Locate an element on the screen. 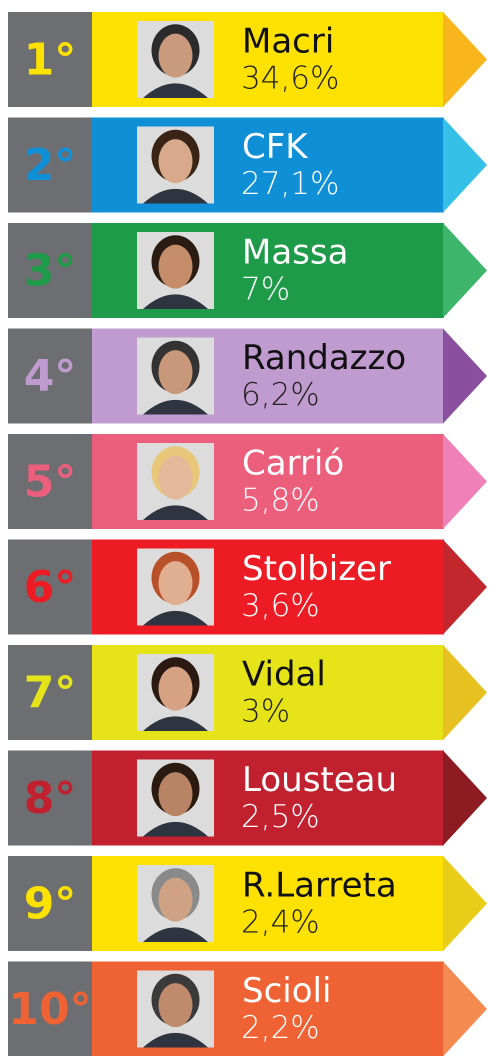  candidate-name: CFK is located at coordinates (275, 147).